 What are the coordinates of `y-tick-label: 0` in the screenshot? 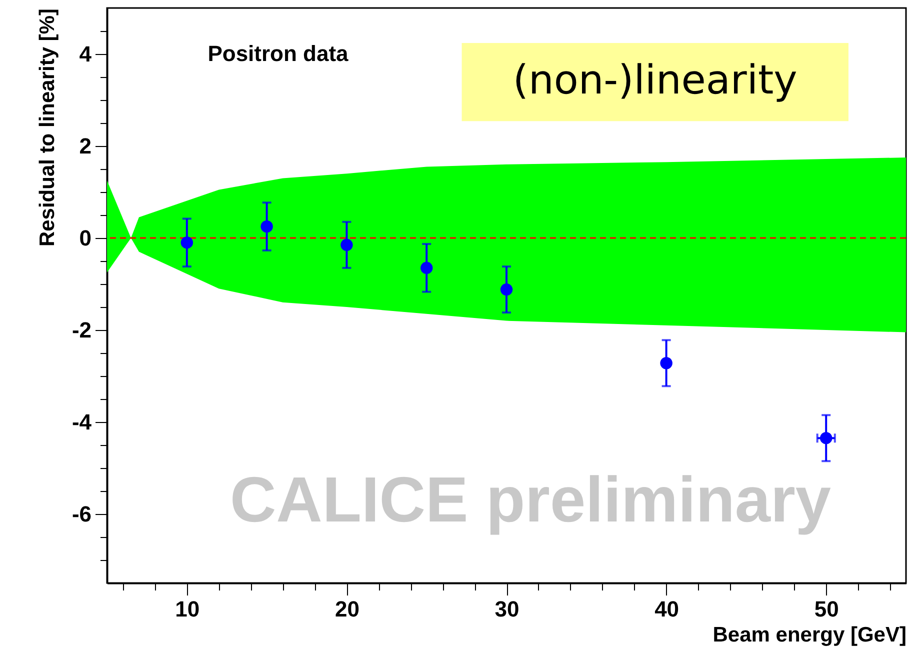 It's located at (85, 238).